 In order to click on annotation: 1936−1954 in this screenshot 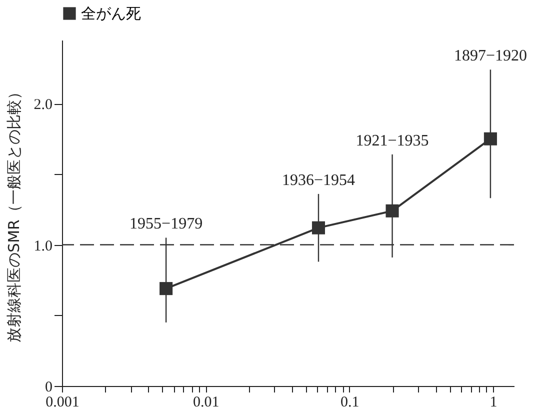, I will do `click(319, 180)`.